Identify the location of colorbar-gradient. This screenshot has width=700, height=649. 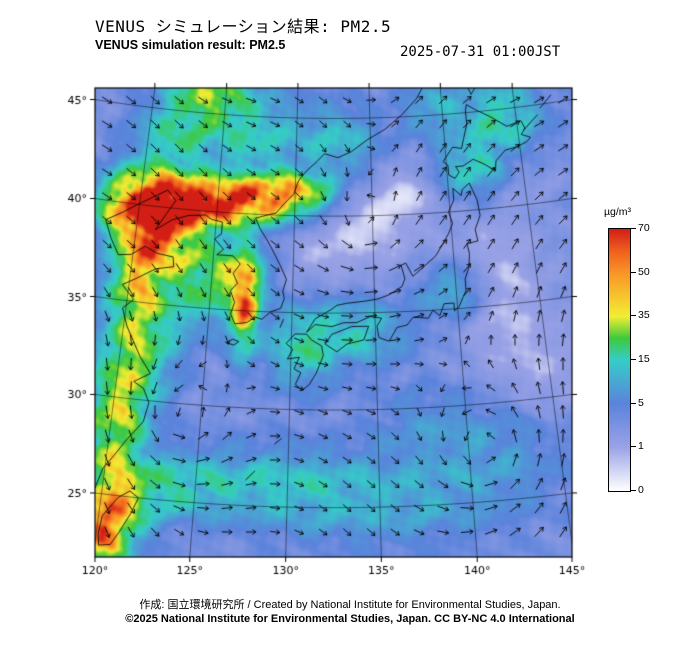
(619, 360).